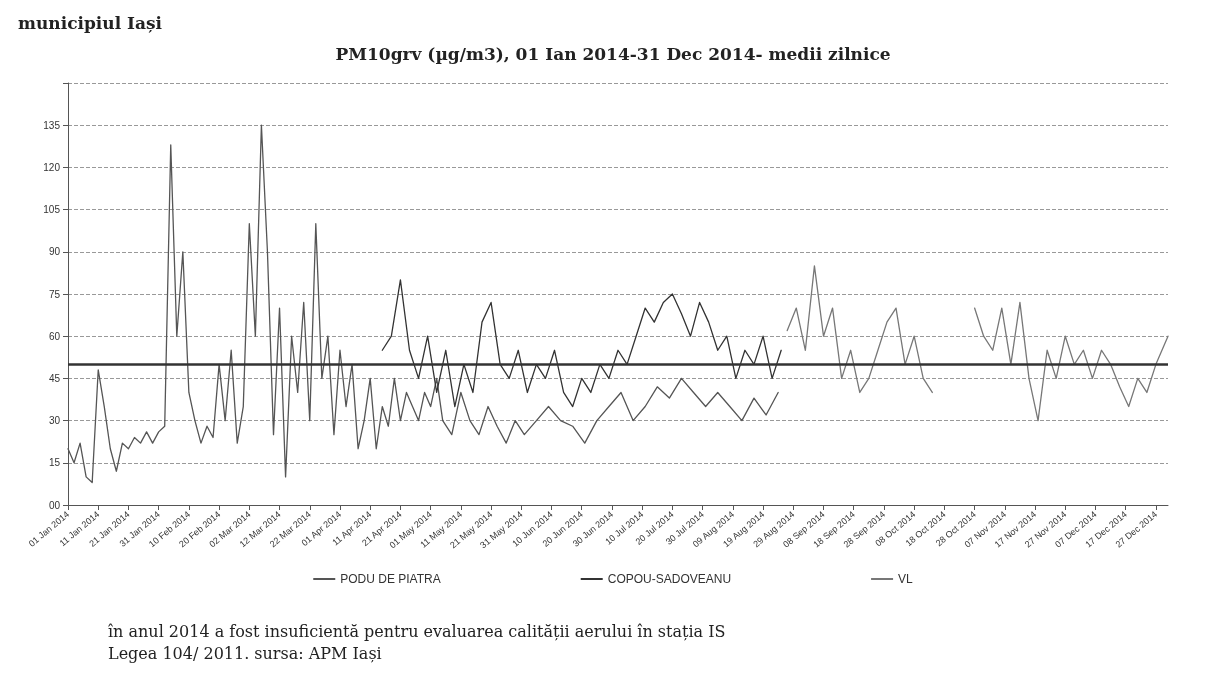 This screenshot has height=688, width=1226. What do you see at coordinates (90, 22) in the screenshot?
I see `text: municipiul Iași` at bounding box center [90, 22].